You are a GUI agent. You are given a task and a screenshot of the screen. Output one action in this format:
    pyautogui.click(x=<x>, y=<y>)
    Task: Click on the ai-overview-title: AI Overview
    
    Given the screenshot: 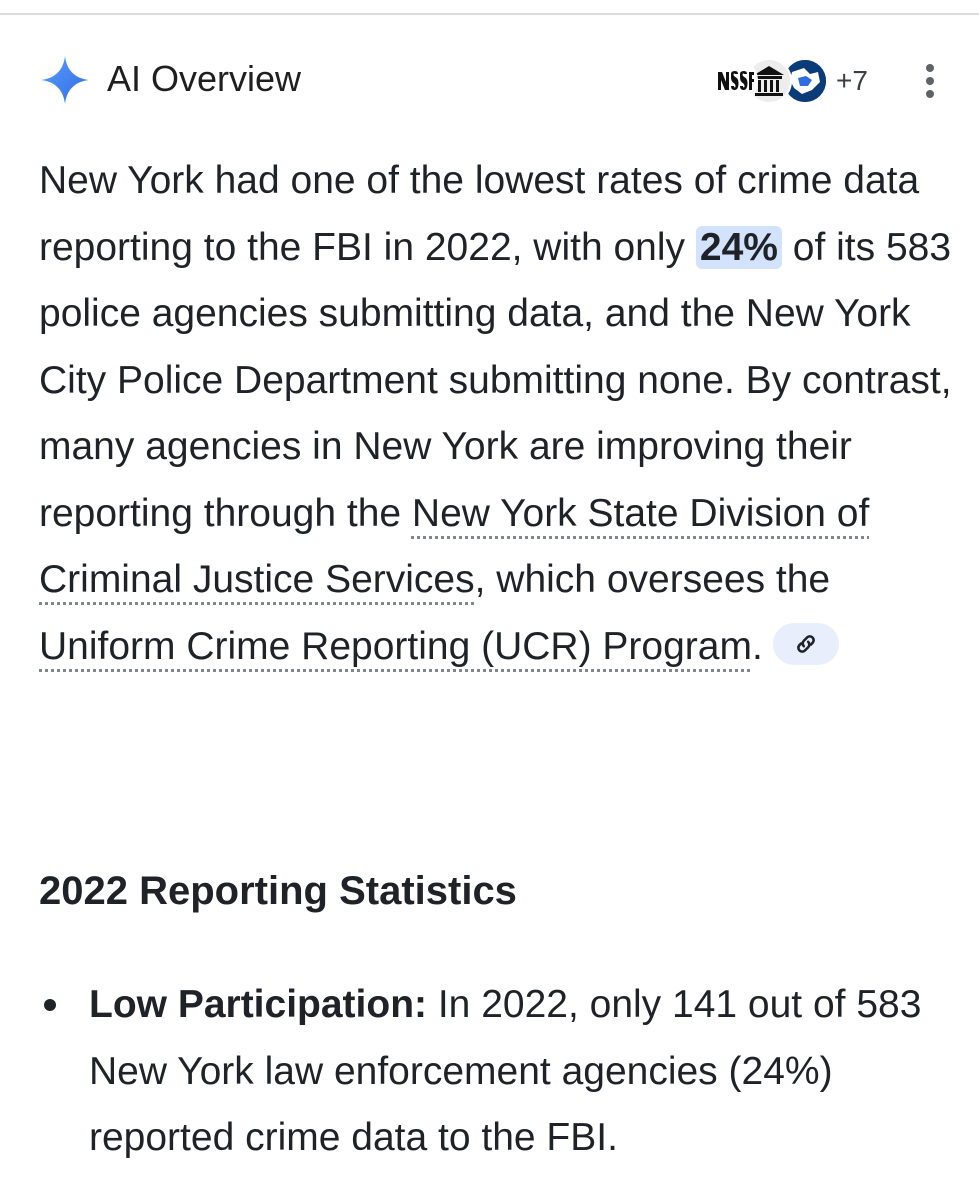 What is the action you would take?
    pyautogui.click(x=204, y=78)
    